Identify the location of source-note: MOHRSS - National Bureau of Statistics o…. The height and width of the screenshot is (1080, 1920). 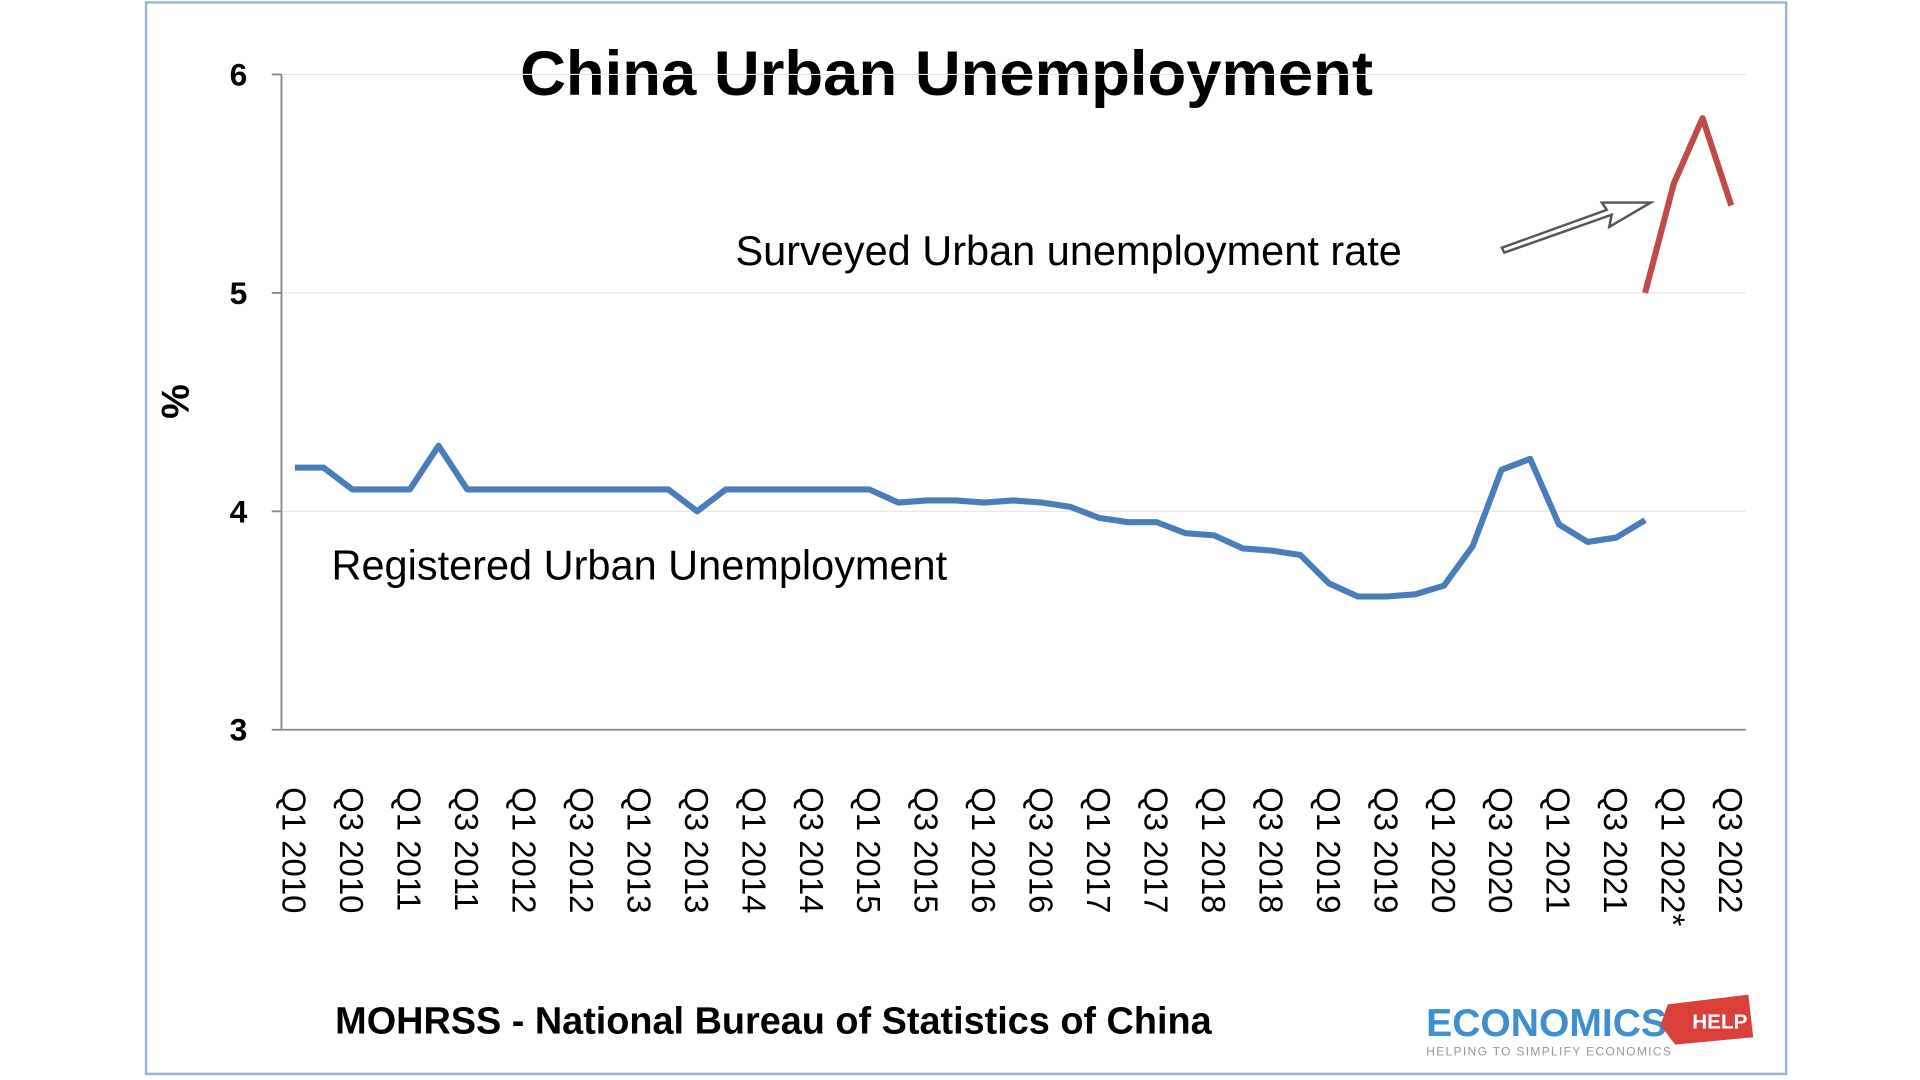
(773, 1022).